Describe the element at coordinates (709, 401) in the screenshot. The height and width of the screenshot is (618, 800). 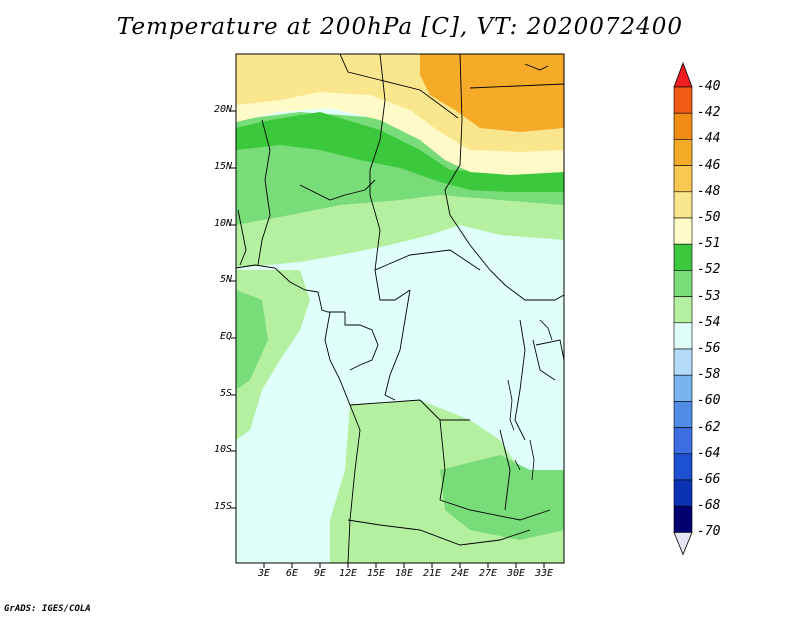
I see `colorbar-label: -60` at that location.